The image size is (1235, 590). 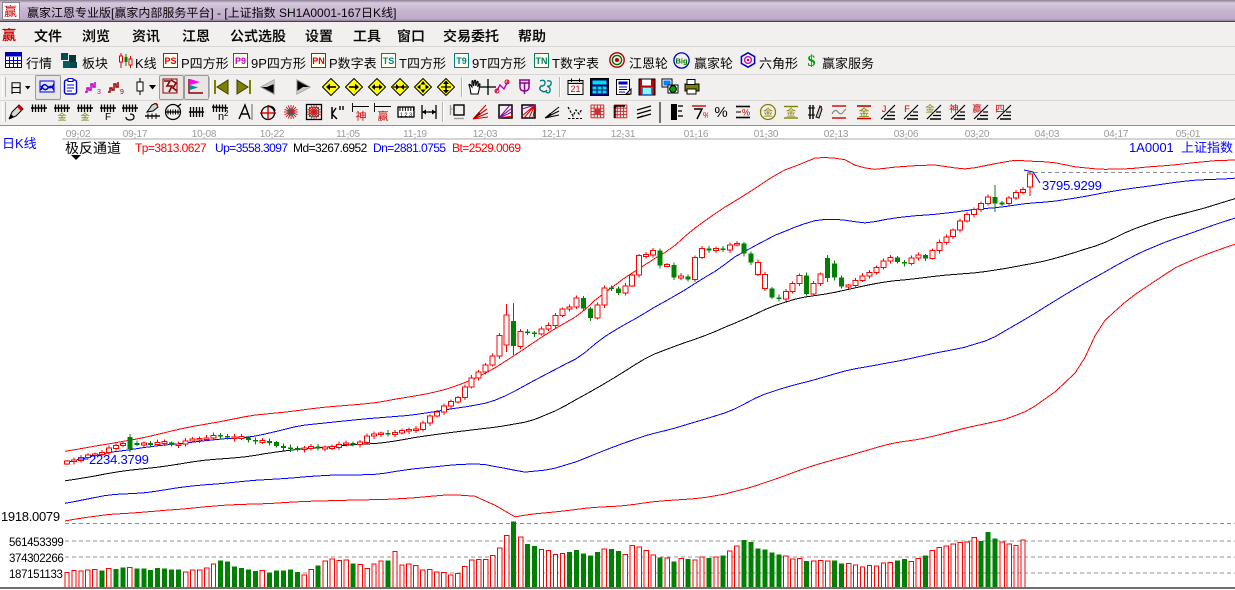 I want to click on svg-text: 01-30, so click(x=766, y=134).